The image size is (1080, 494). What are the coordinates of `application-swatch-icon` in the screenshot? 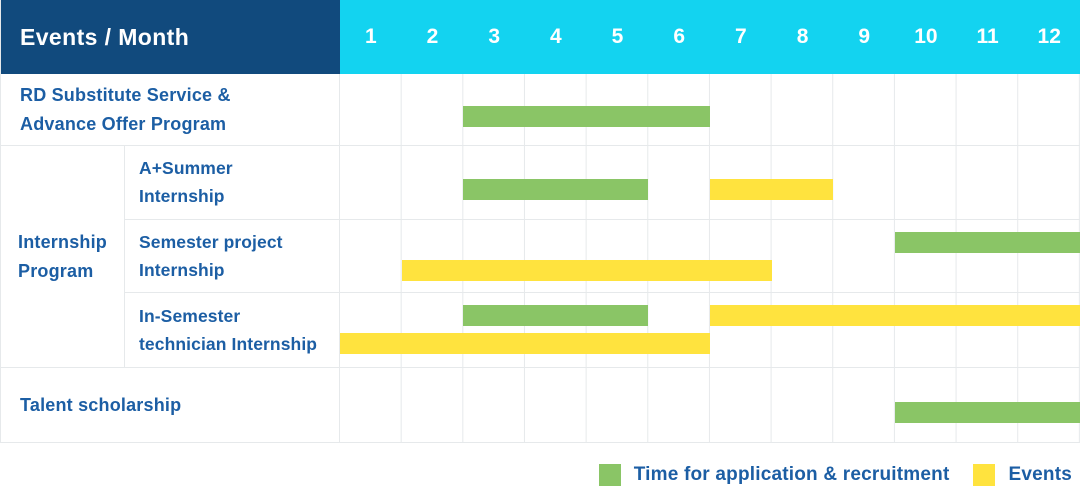 It's located at (609, 474).